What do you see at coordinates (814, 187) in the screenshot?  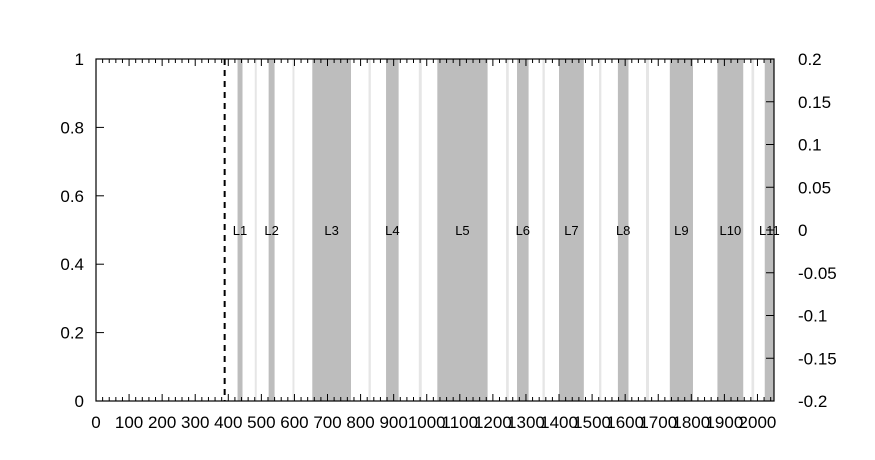 I see `y2-tick-label: 0.05` at bounding box center [814, 187].